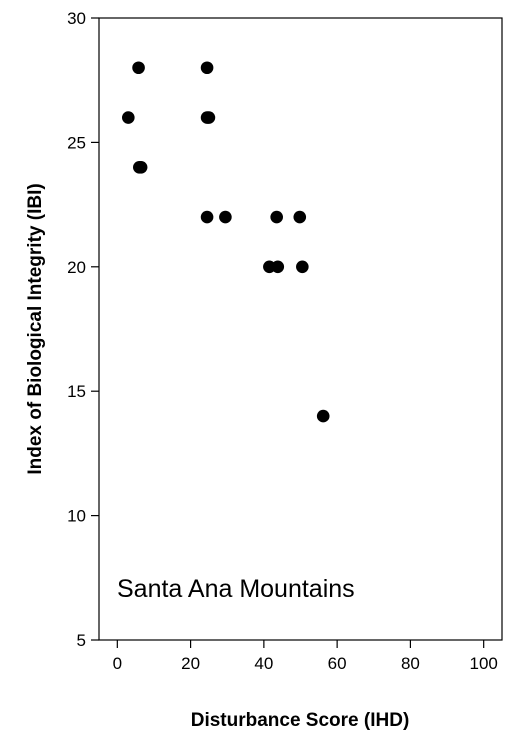  Describe the element at coordinates (236, 589) in the screenshot. I see `chart-annotation: Santa Ana Mountains` at that location.